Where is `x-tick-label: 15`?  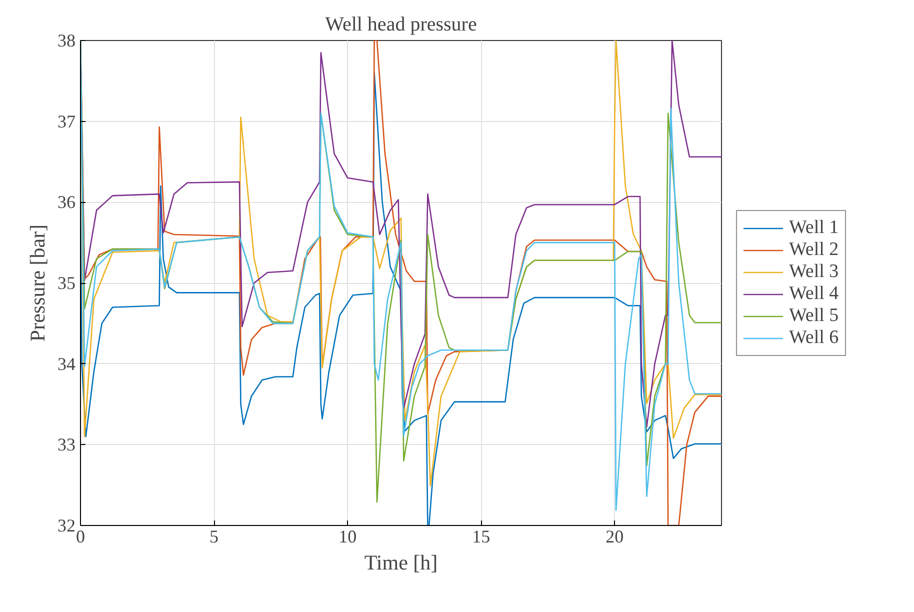
x-tick-label: 15 is located at coordinates (481, 536).